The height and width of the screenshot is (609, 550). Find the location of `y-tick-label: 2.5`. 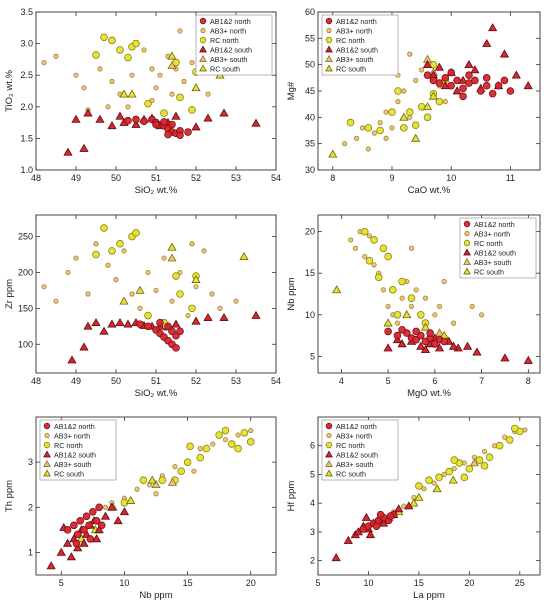

y-tick-label: 2.5 is located at coordinates (26, 75).